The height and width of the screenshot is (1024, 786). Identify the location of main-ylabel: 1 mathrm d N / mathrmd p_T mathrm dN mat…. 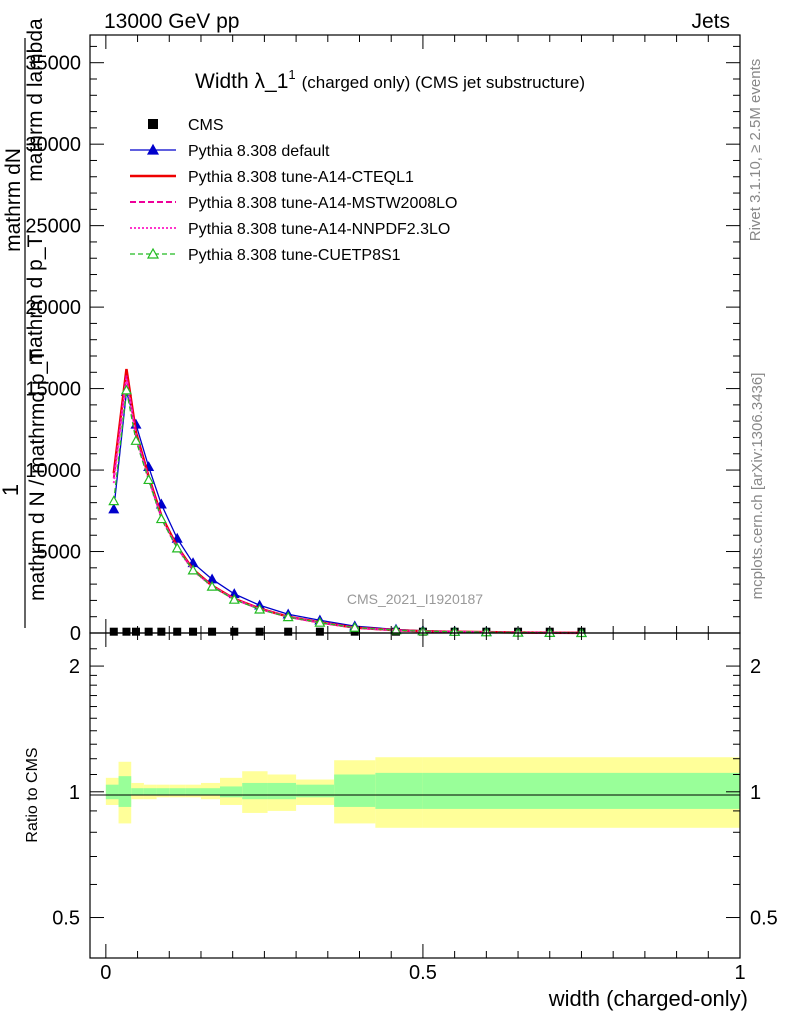
(24, 323).